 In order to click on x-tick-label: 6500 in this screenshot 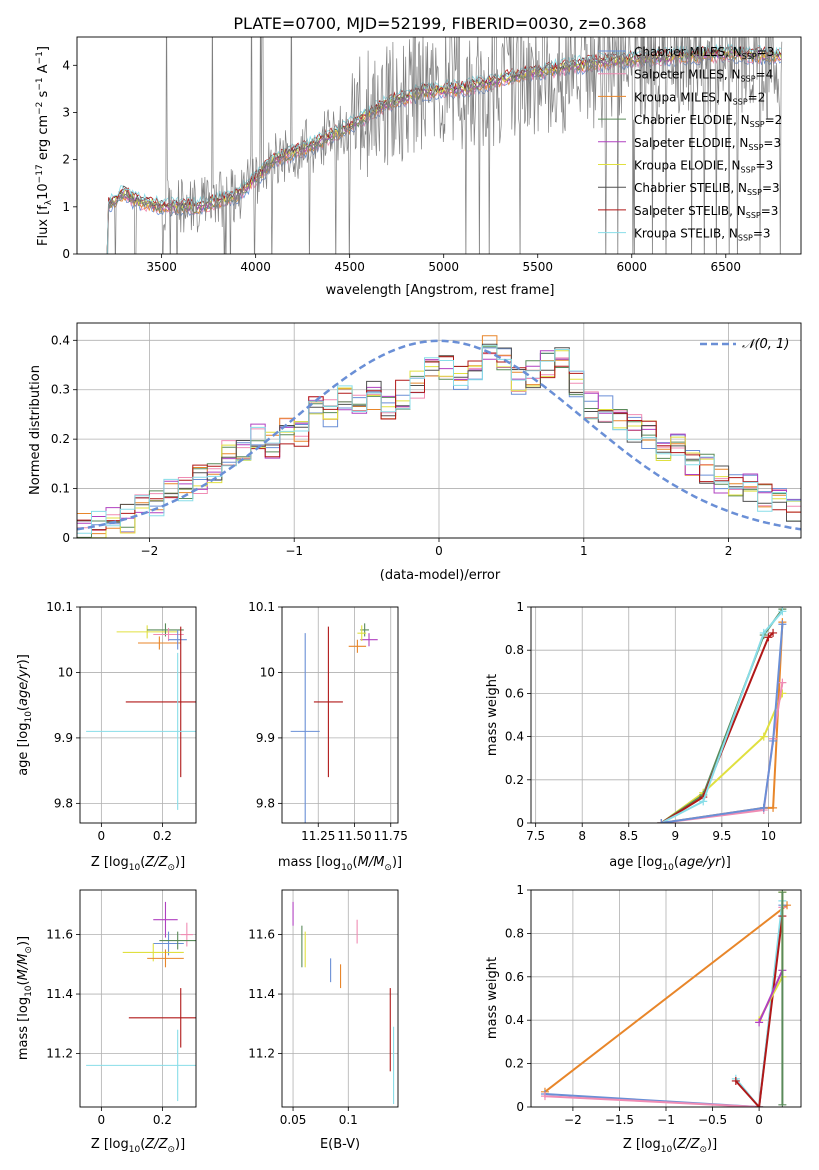, I will do `click(726, 267)`.